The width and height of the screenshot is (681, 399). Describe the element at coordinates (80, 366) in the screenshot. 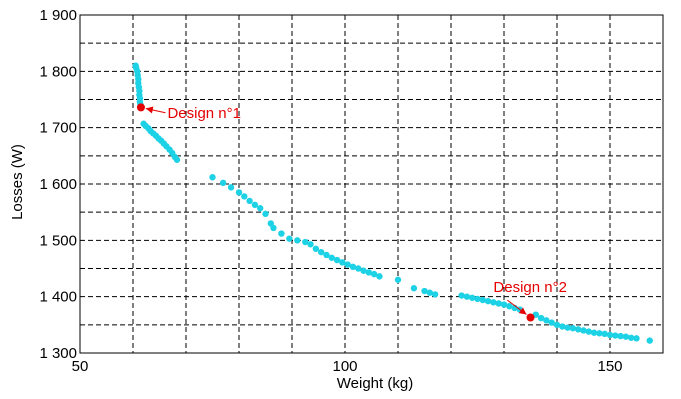

I see `x-tick-label: 50` at that location.